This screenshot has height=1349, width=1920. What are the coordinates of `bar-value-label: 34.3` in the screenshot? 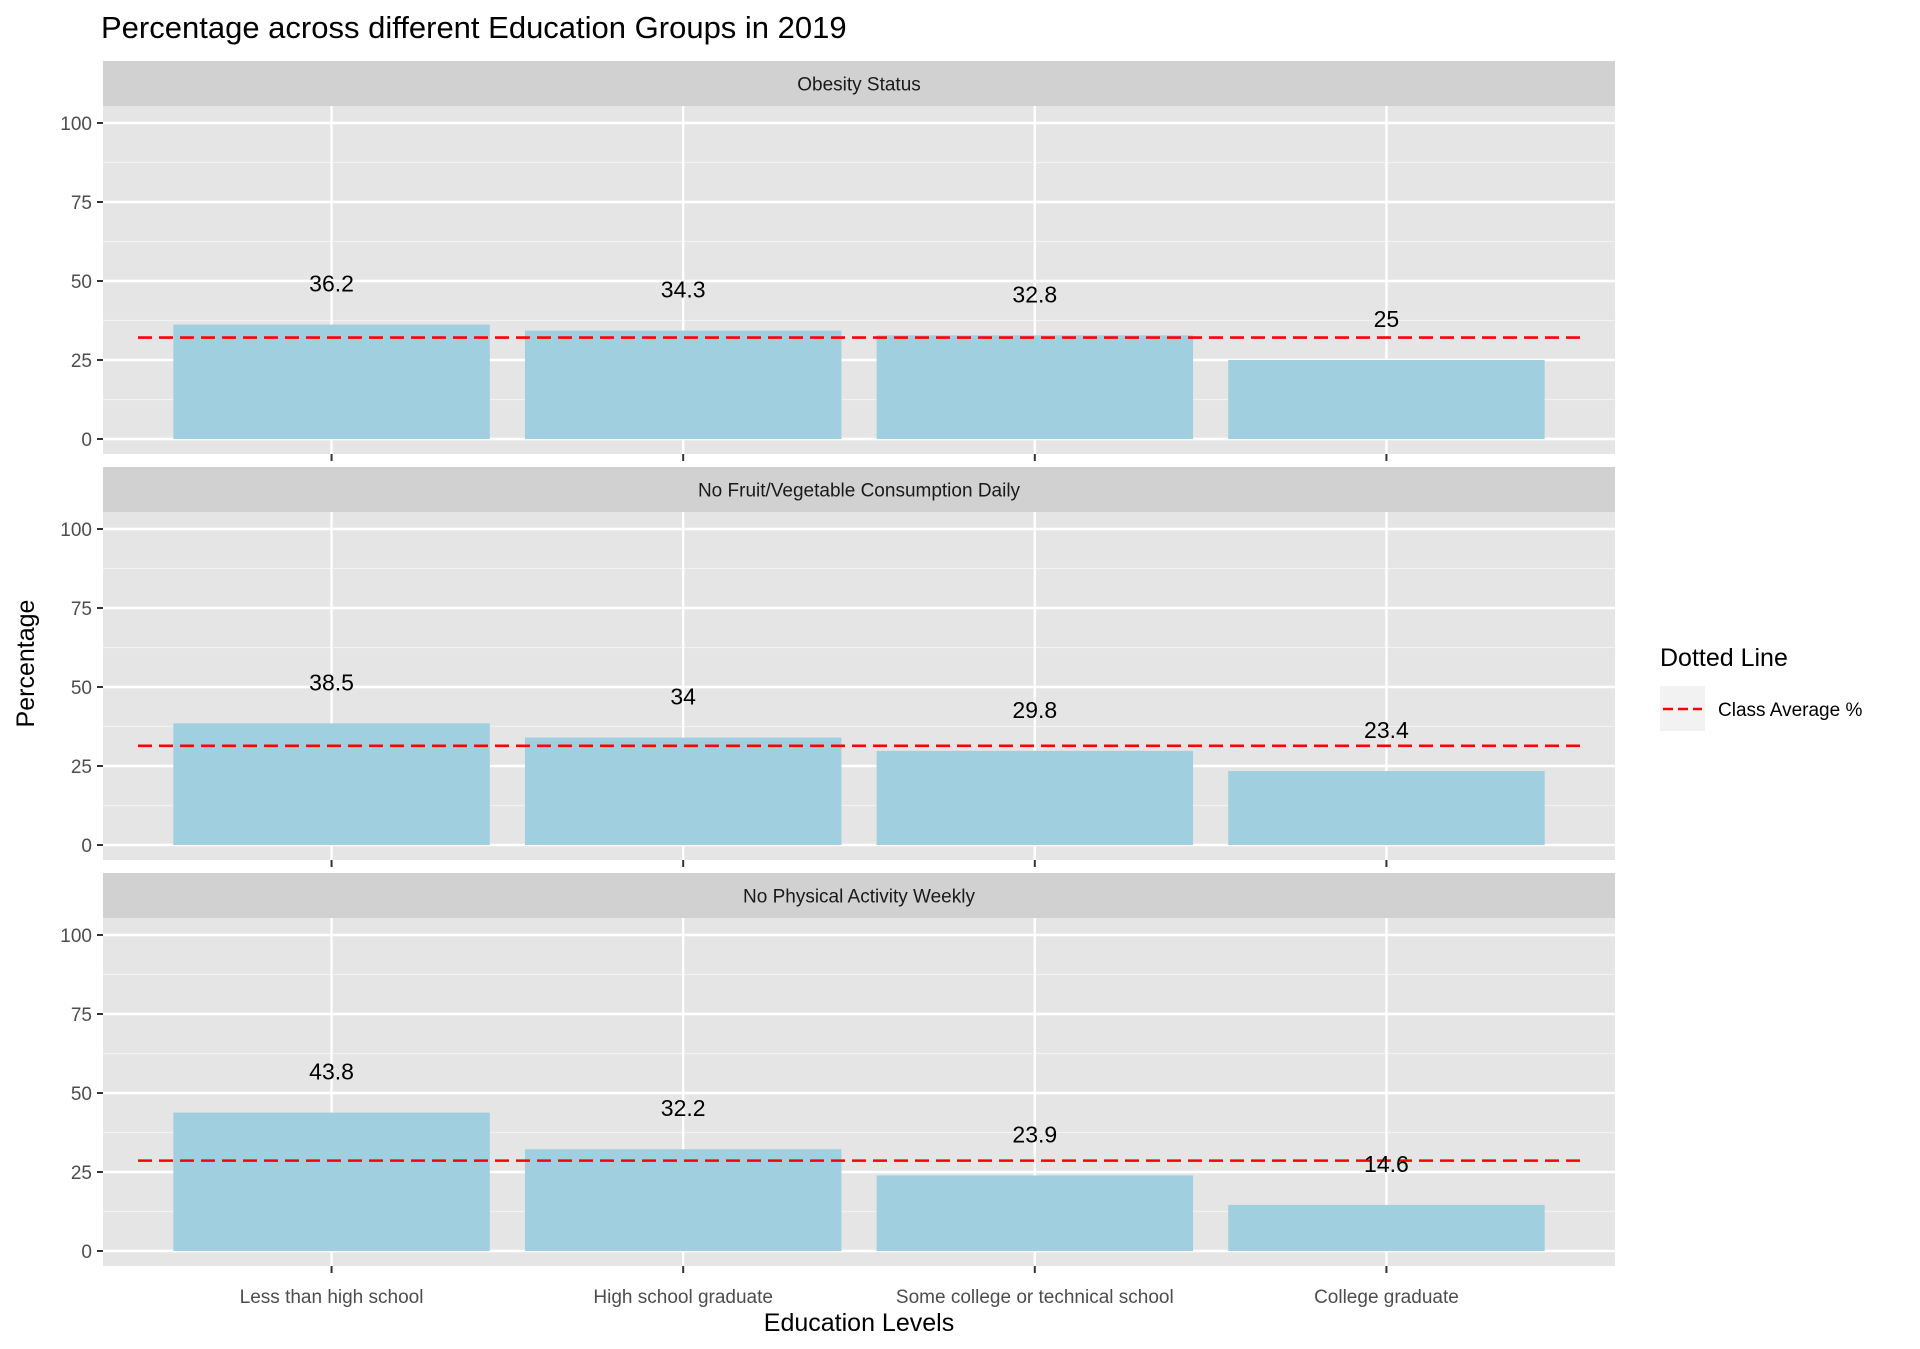 It's located at (683, 290).